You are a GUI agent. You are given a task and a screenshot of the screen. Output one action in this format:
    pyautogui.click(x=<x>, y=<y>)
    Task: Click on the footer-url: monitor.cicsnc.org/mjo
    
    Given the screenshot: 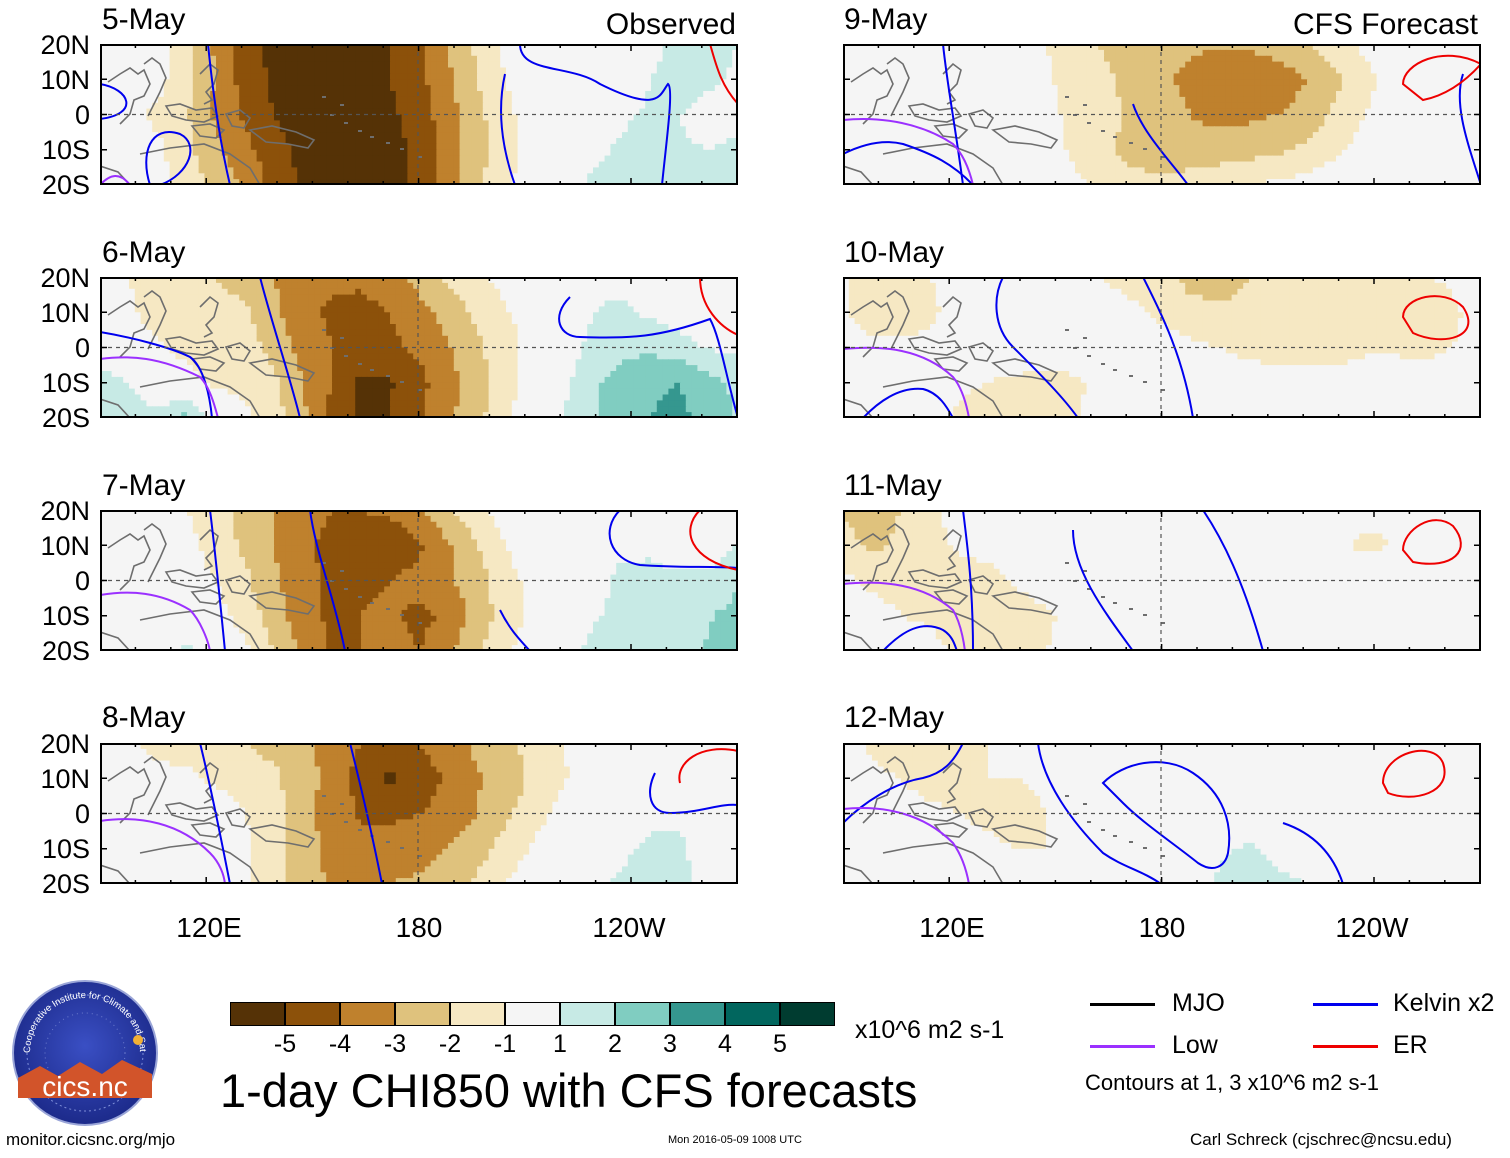 What is the action you would take?
    pyautogui.click(x=90, y=1140)
    